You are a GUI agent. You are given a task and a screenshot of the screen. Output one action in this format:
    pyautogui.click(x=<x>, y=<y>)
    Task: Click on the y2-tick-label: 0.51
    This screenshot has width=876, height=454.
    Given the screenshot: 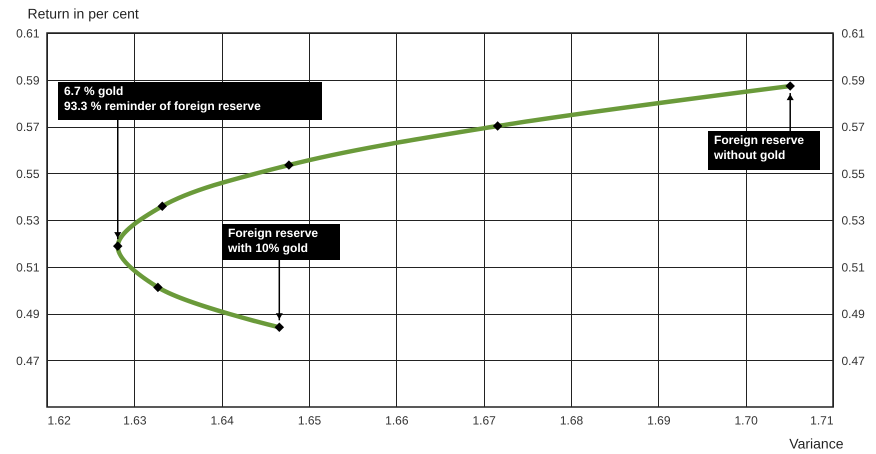 What is the action you would take?
    pyautogui.click(x=854, y=267)
    